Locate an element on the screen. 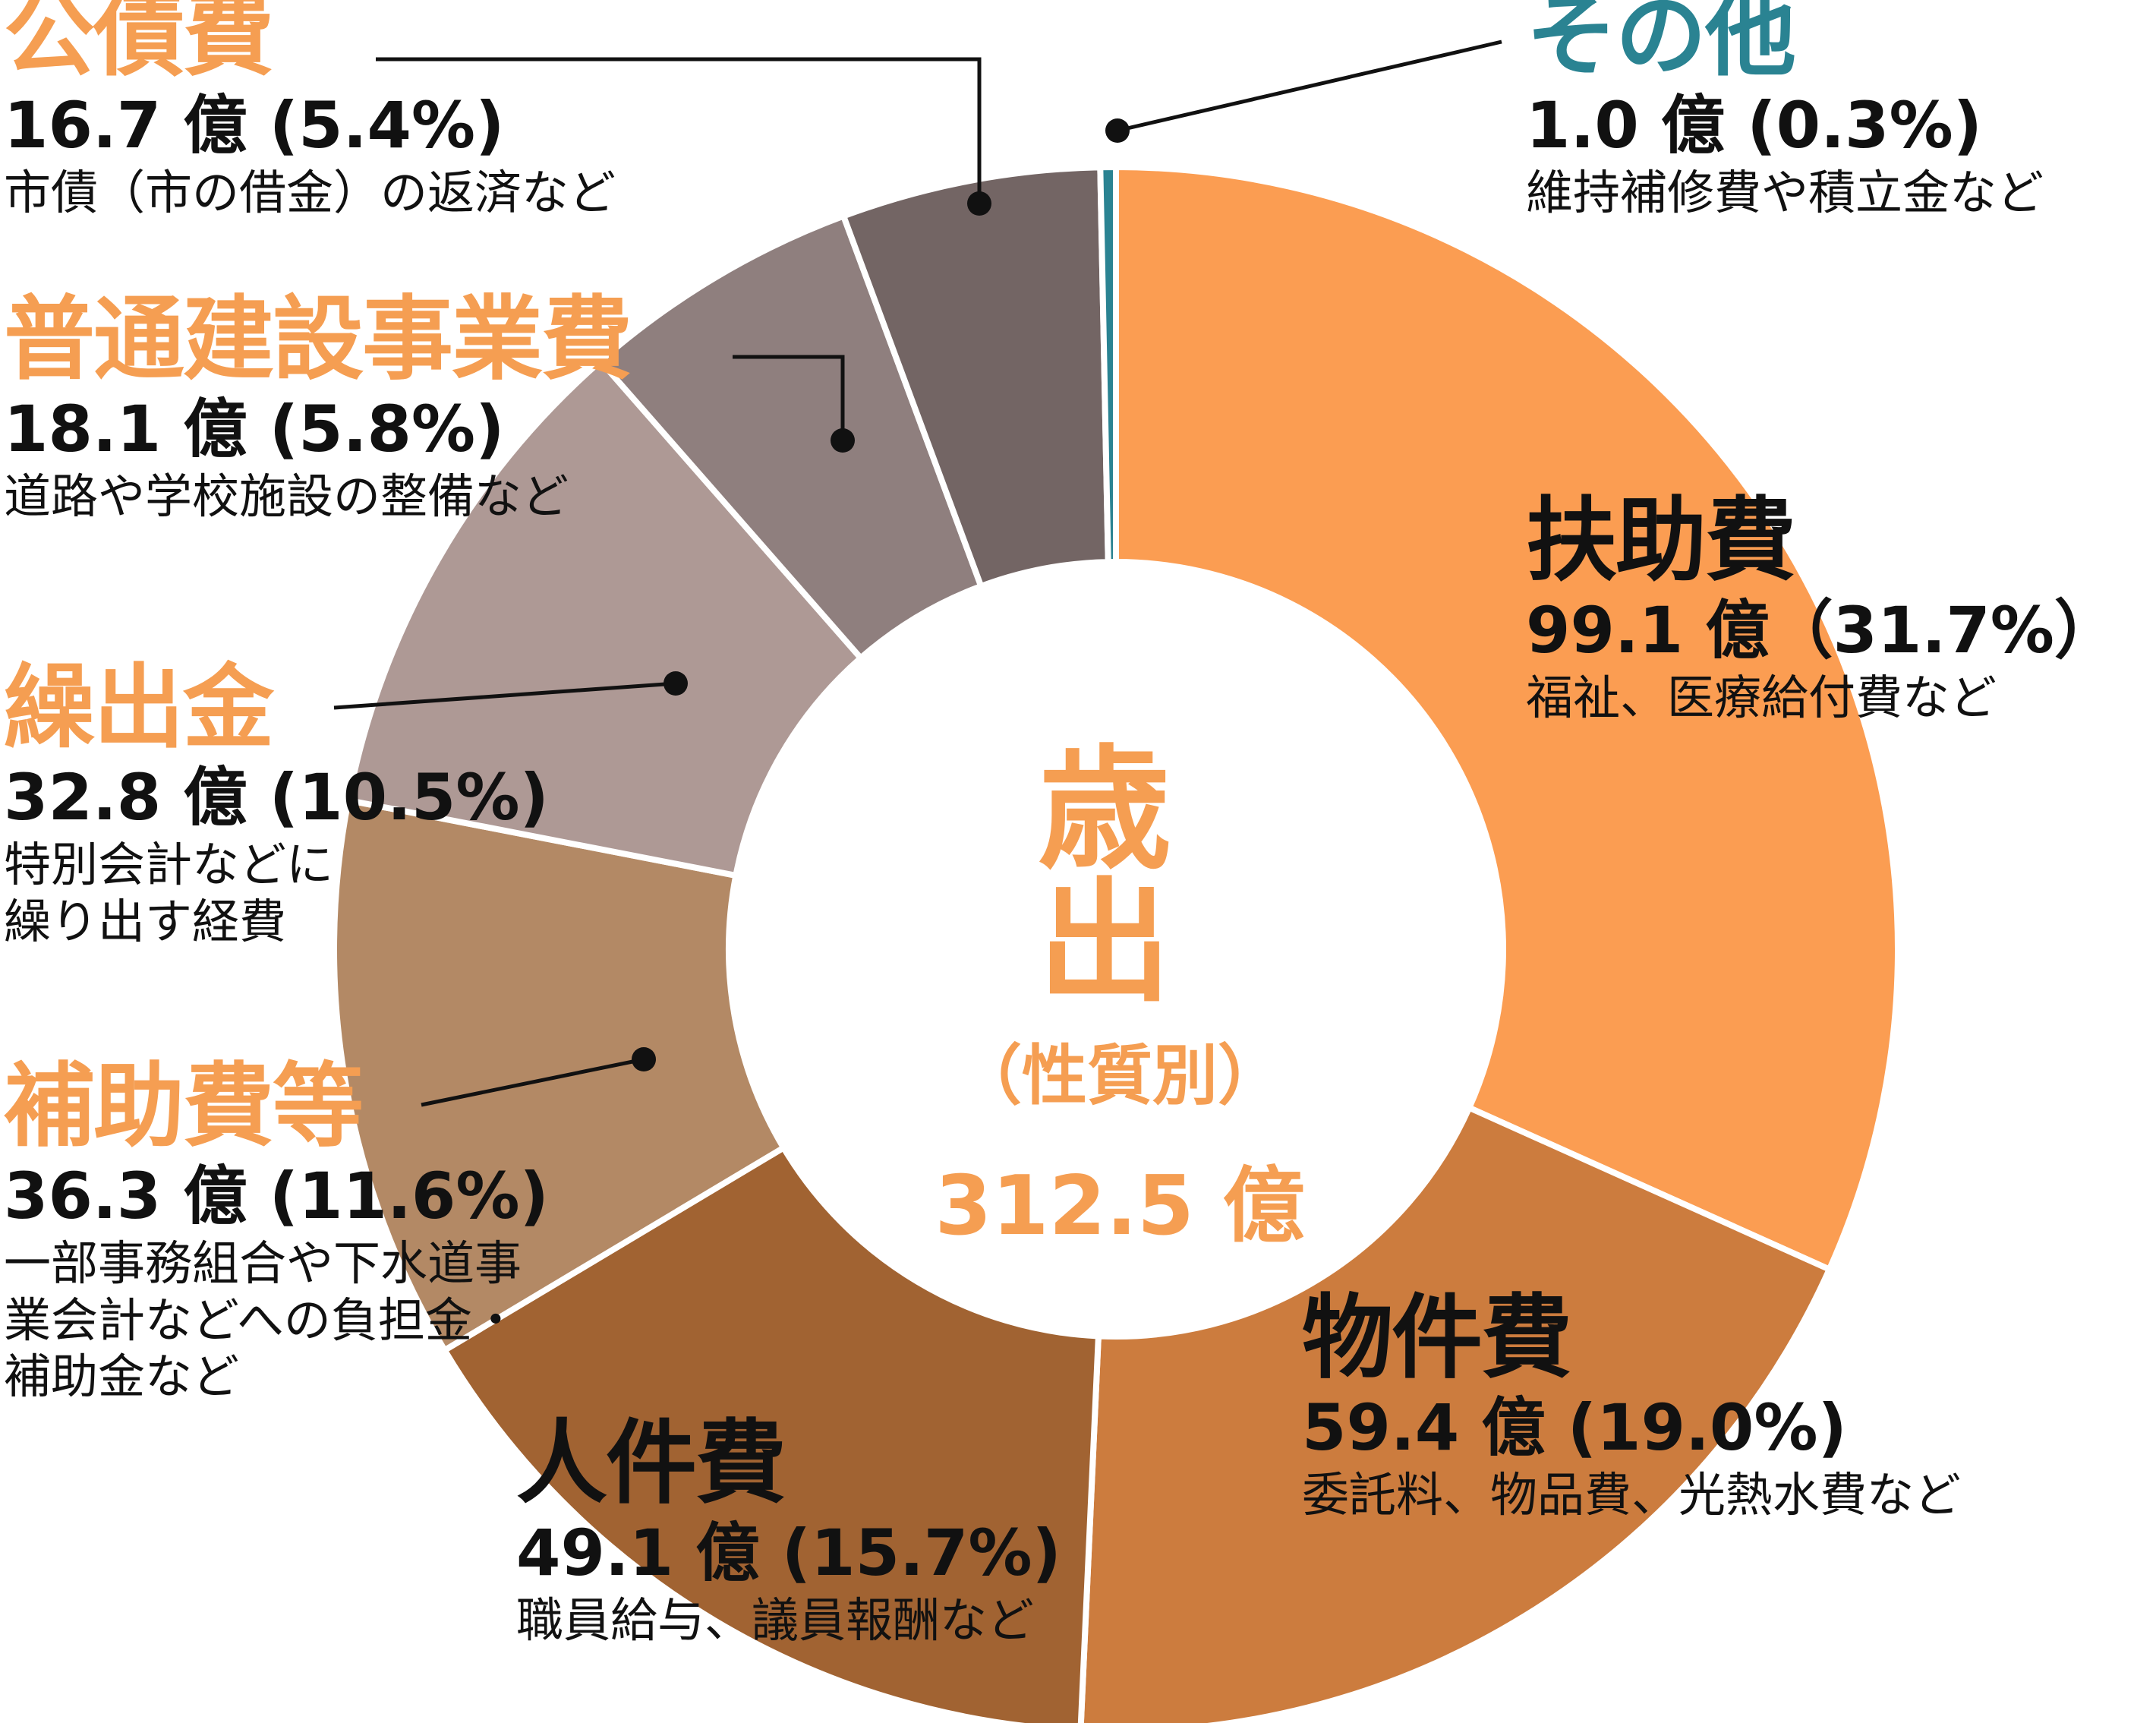  slice-label-5: 繰出金 32.8 億 (10.5%) 特別会計などに 繰り出す経費 is located at coordinates (276, 806).